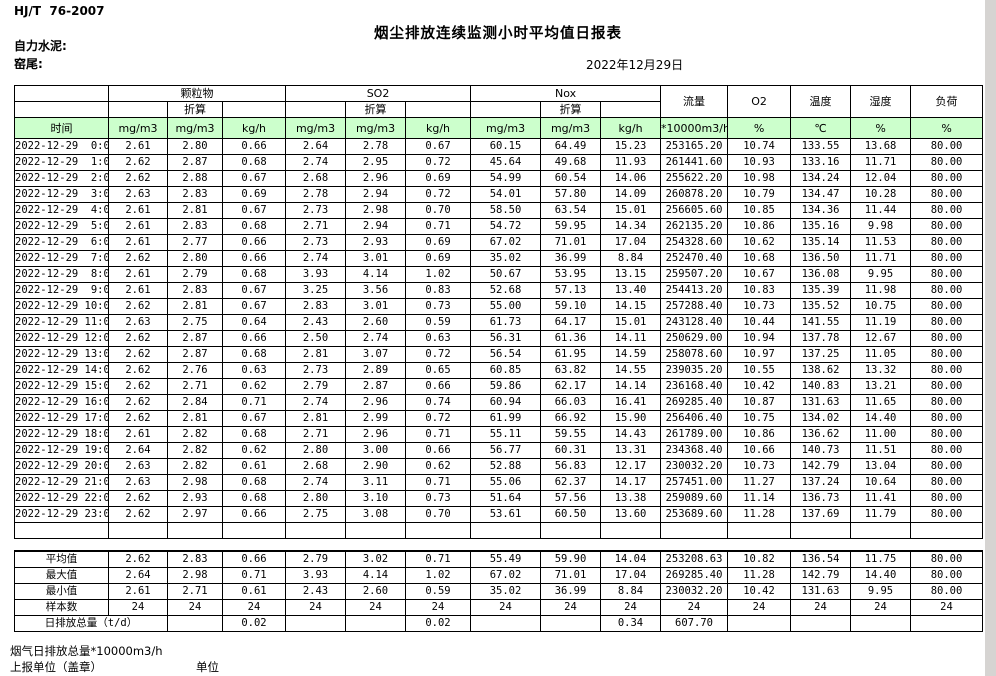  I want to click on value-cell: 136.54, so click(820, 559).